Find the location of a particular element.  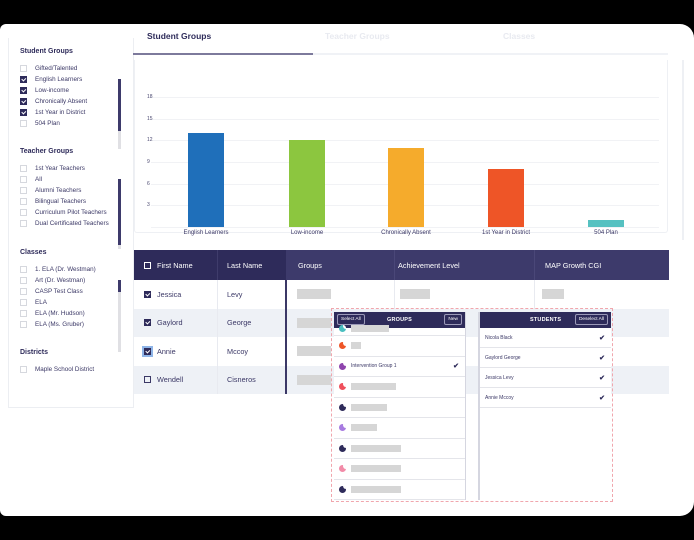

sidebar-filter-item: 504 Plan is located at coordinates (53, 123).